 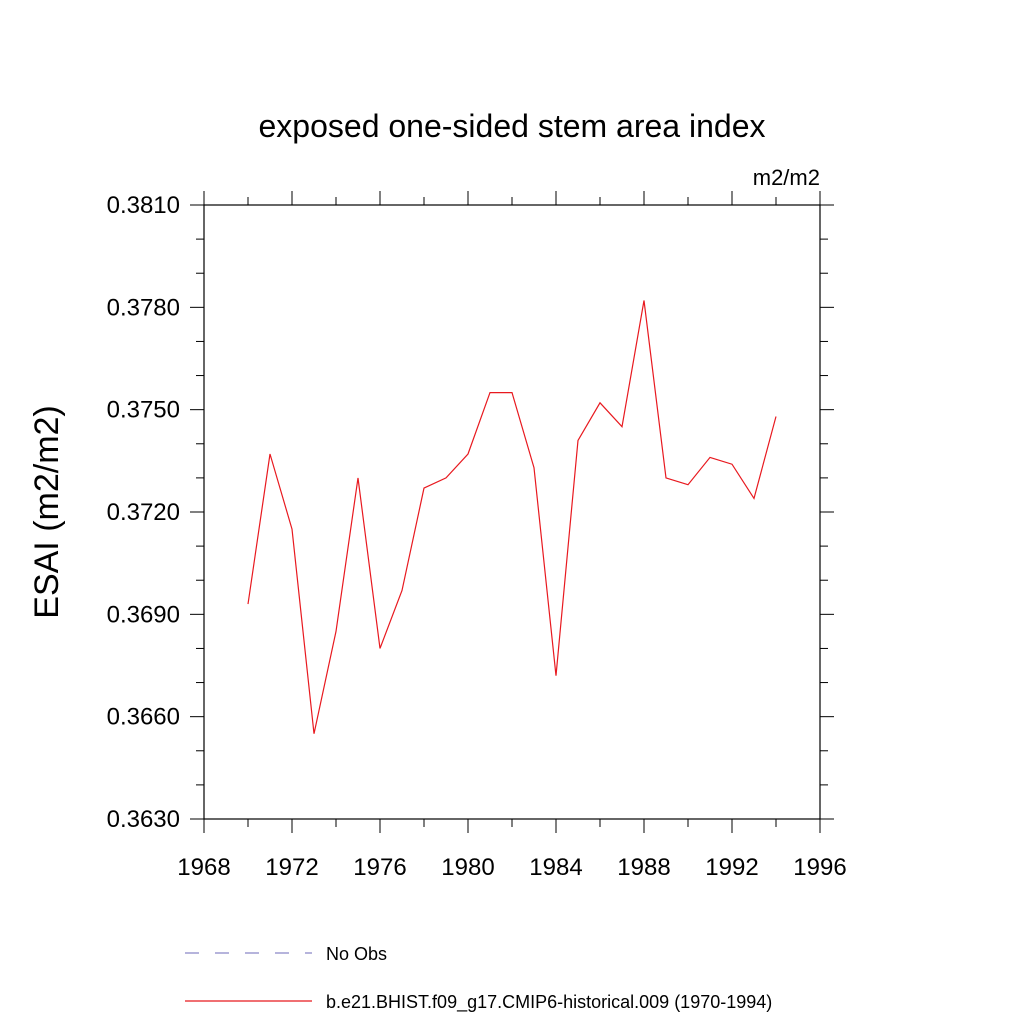 I want to click on x-tick-label: 1996, so click(x=819, y=867).